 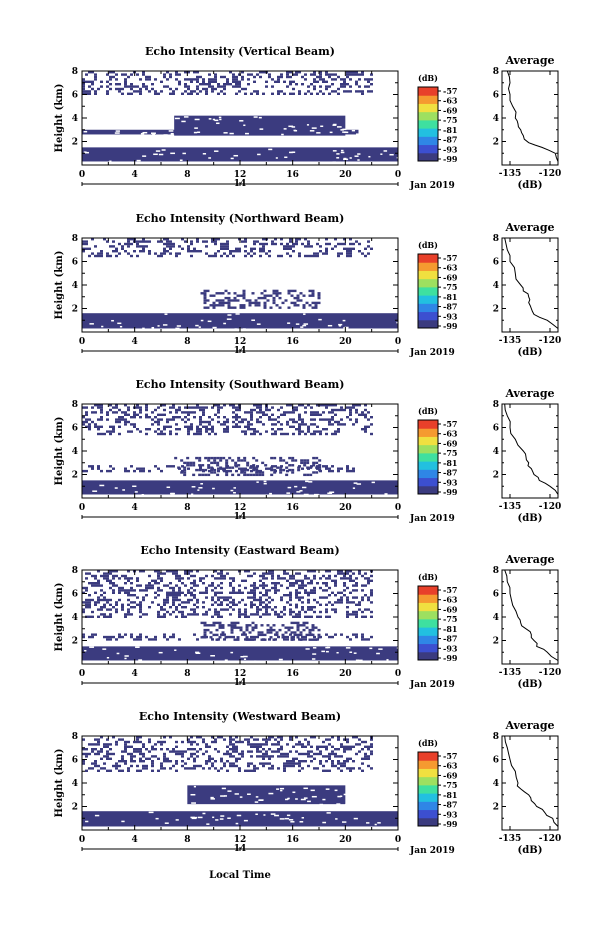 I want to click on colorbar-tick-label: -57, so click(x=450, y=258).